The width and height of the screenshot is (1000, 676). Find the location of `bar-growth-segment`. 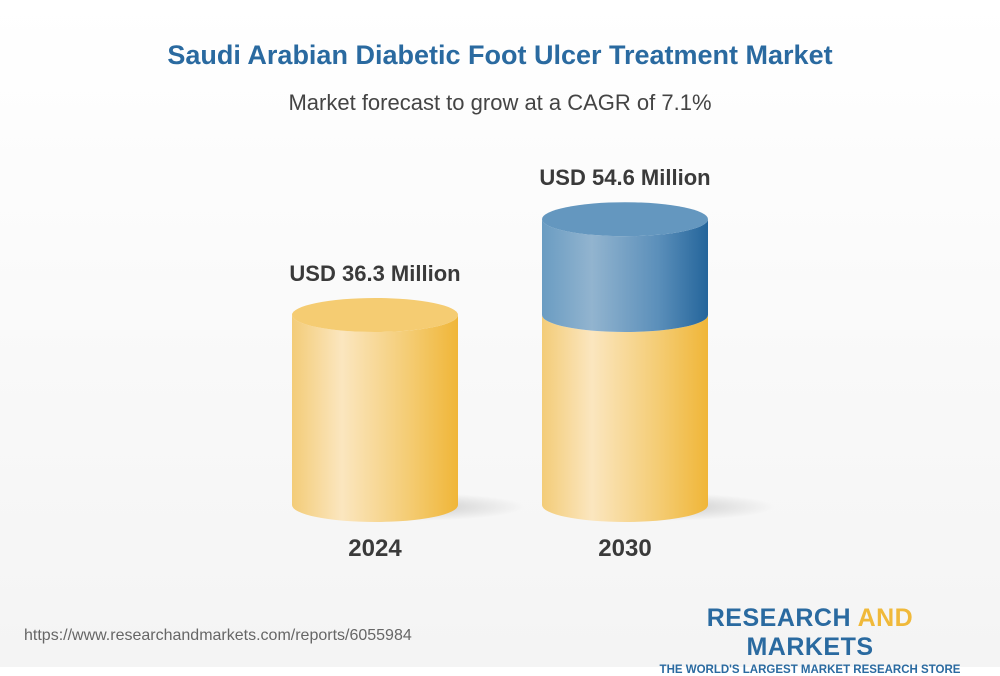

bar-growth-segment is located at coordinates (625, 275).